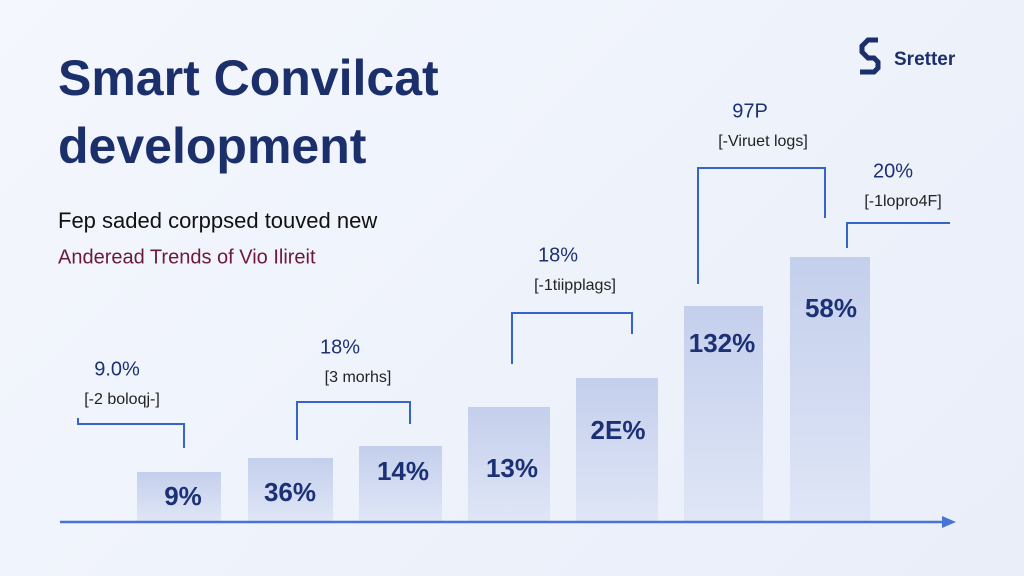  I want to click on title-line: Smart Convilcat, so click(248, 78).